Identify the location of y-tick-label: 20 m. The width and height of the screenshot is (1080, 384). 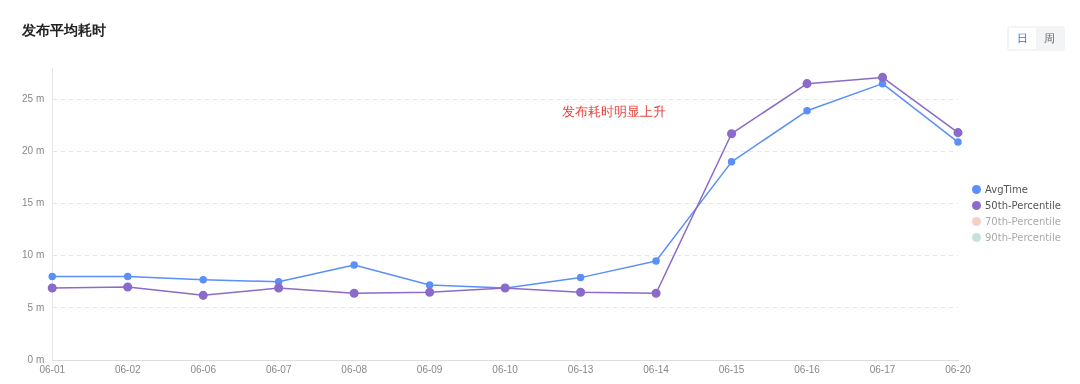
(33, 151).